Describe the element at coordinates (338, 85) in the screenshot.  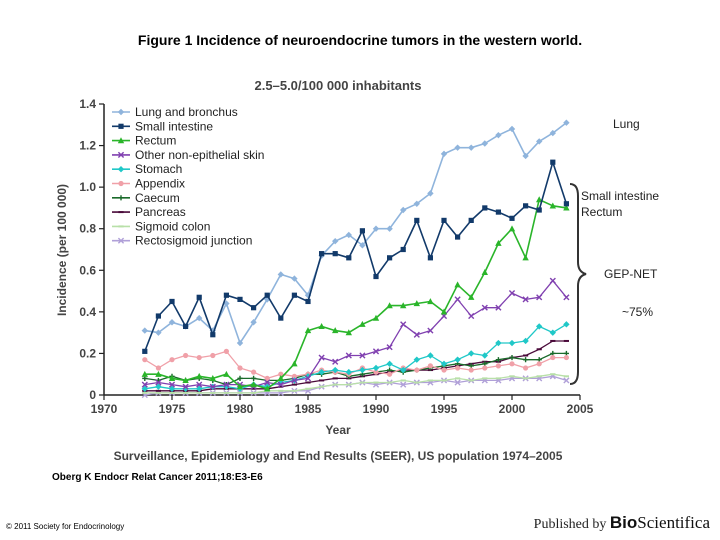
I see `chart-title: 2.5–5.0/100 000 inhabitants` at that location.